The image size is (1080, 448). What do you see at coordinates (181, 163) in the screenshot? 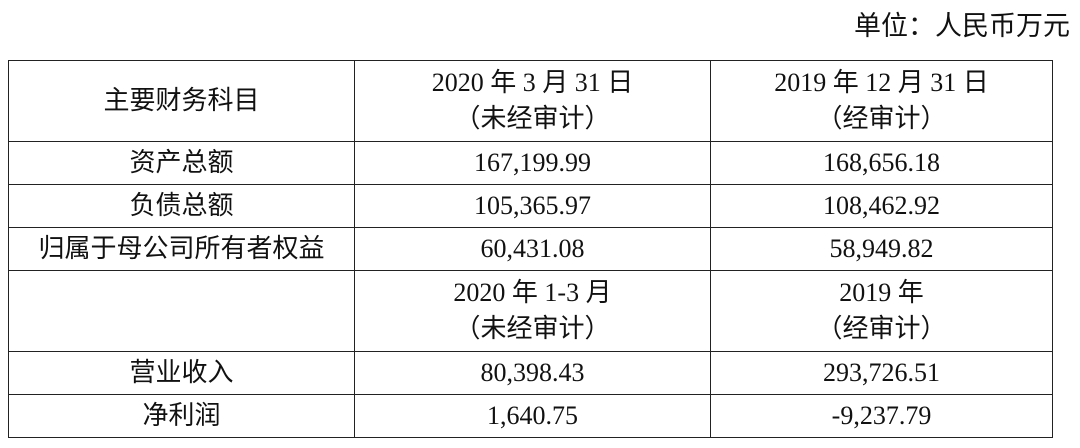
I see `row-label: 资产总额` at bounding box center [181, 163].